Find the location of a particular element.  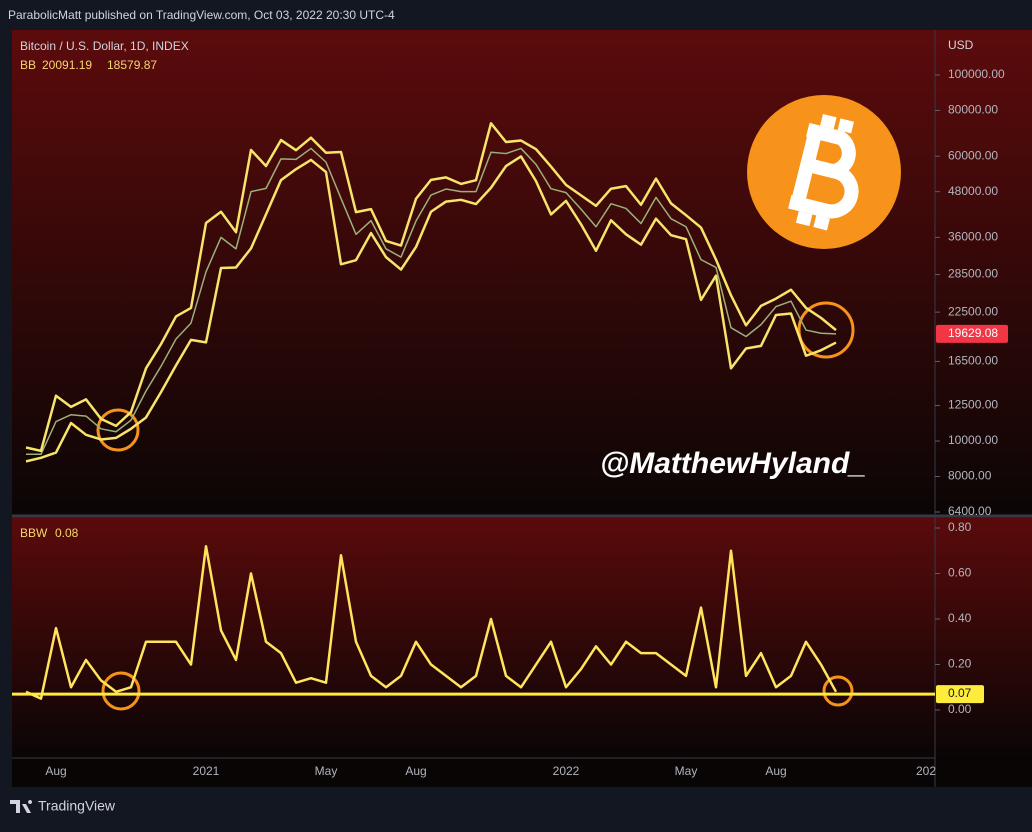

y-tick-label: 28500.00 is located at coordinates (973, 274).